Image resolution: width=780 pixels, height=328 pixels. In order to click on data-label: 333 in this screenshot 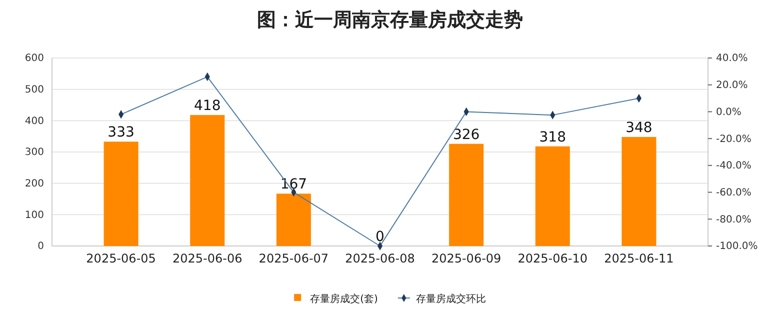, I will do `click(121, 132)`.